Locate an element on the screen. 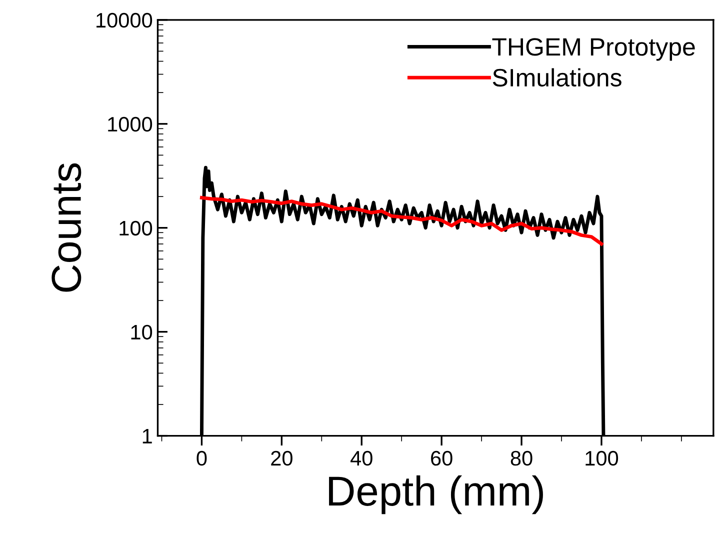 The width and height of the screenshot is (717, 538). y-tick-label: 1 is located at coordinates (147, 436).